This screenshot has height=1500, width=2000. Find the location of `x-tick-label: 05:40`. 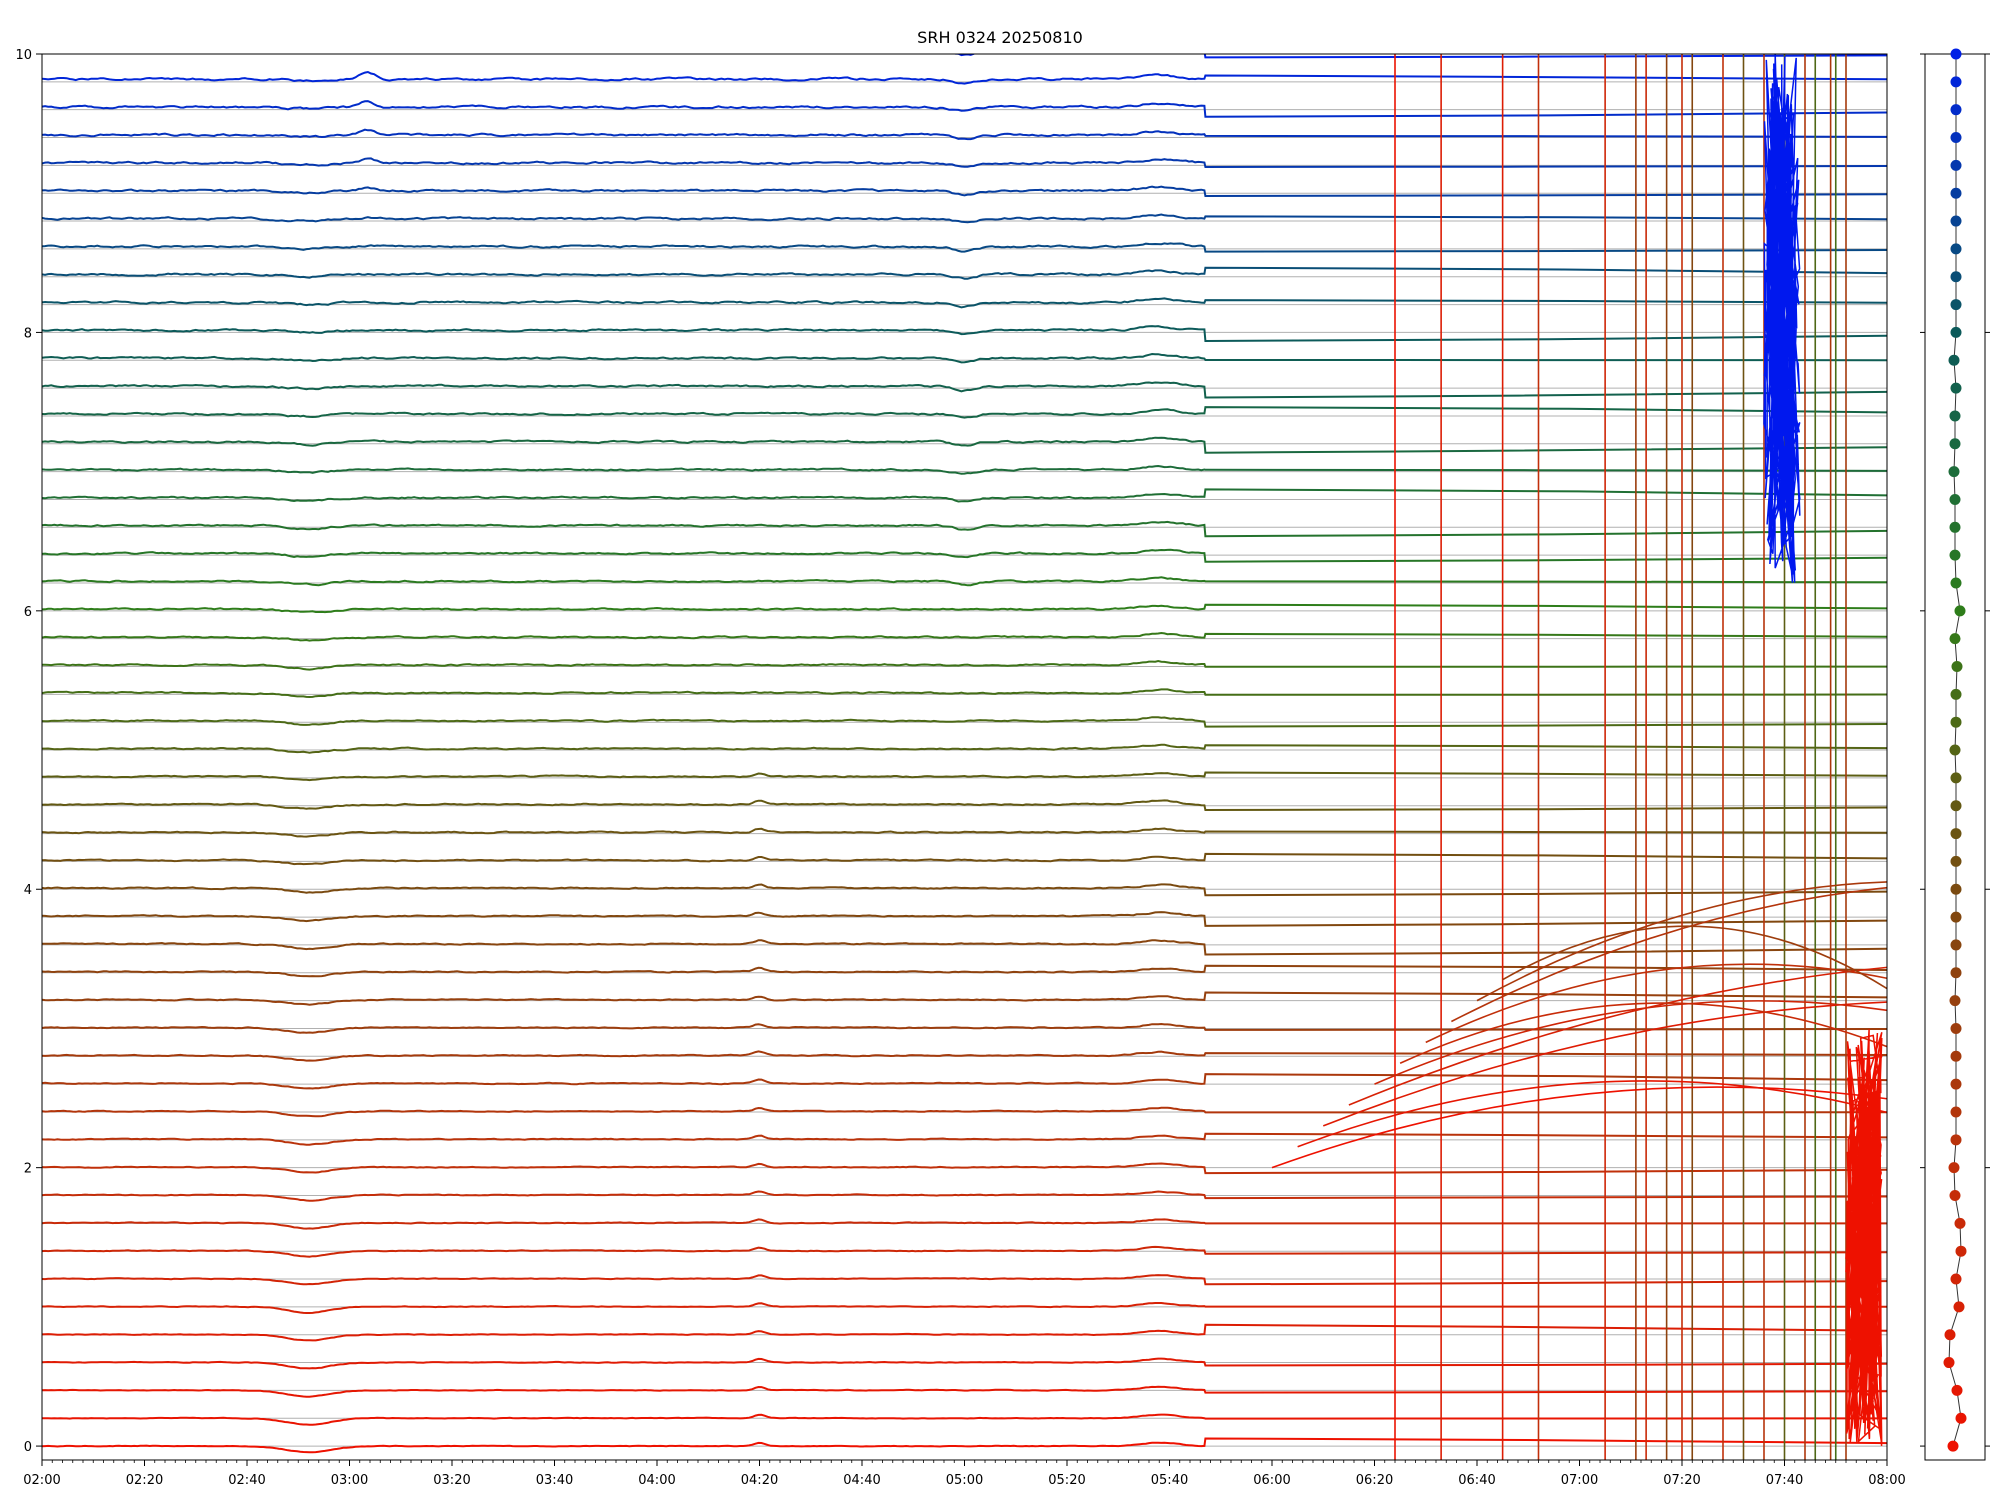

x-tick-label: 05:40 is located at coordinates (1169, 1480).